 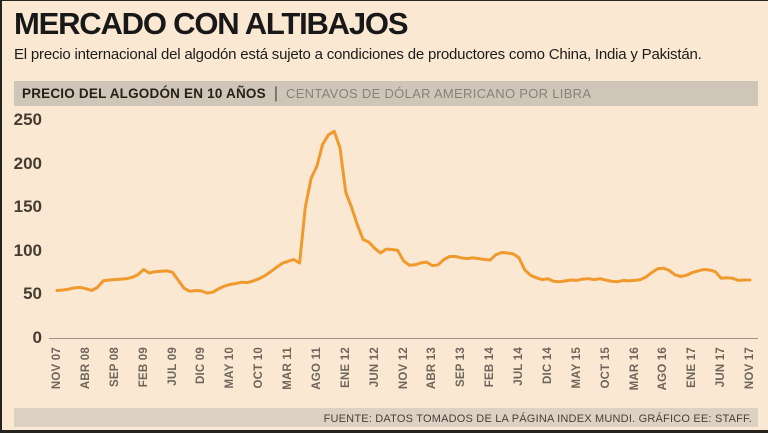 What do you see at coordinates (259, 368) in the screenshot?
I see `x-axis-label: OCT 10` at bounding box center [259, 368].